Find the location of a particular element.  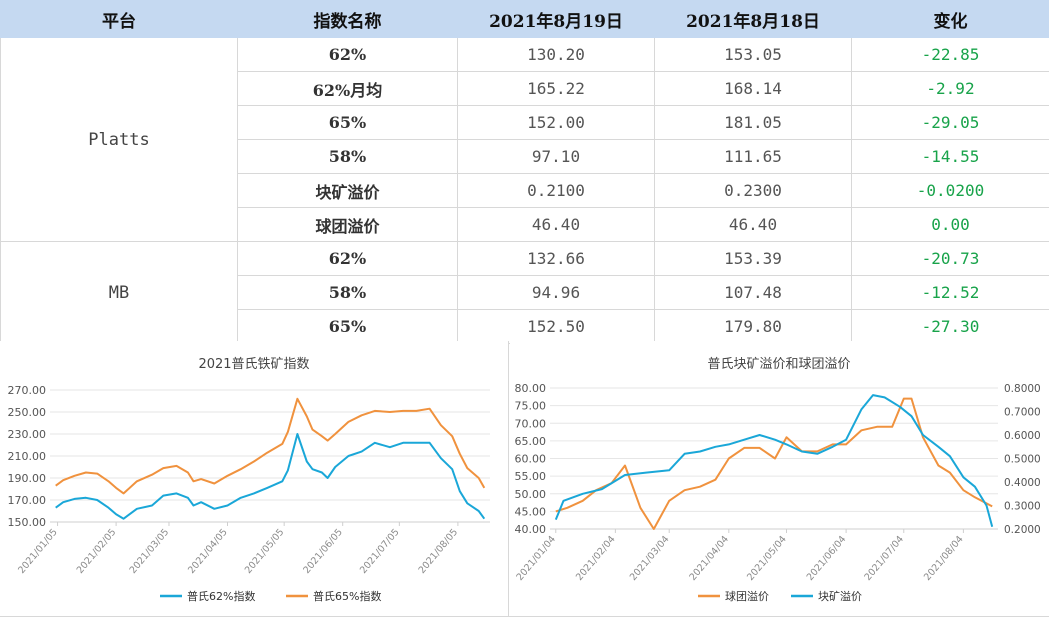

y-tick-label: 65.00 is located at coordinates (531, 441).